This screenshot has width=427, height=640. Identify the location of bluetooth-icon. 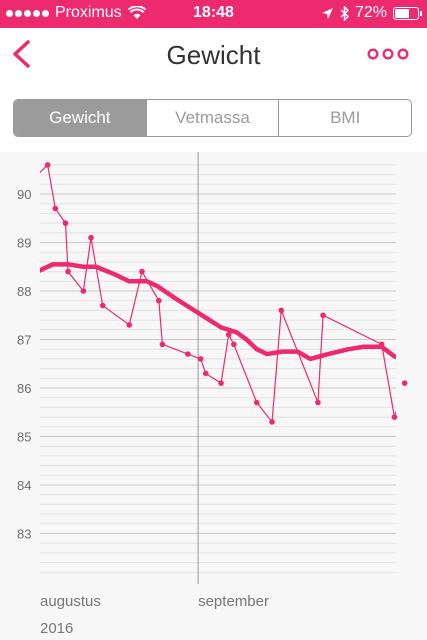
(344, 13).